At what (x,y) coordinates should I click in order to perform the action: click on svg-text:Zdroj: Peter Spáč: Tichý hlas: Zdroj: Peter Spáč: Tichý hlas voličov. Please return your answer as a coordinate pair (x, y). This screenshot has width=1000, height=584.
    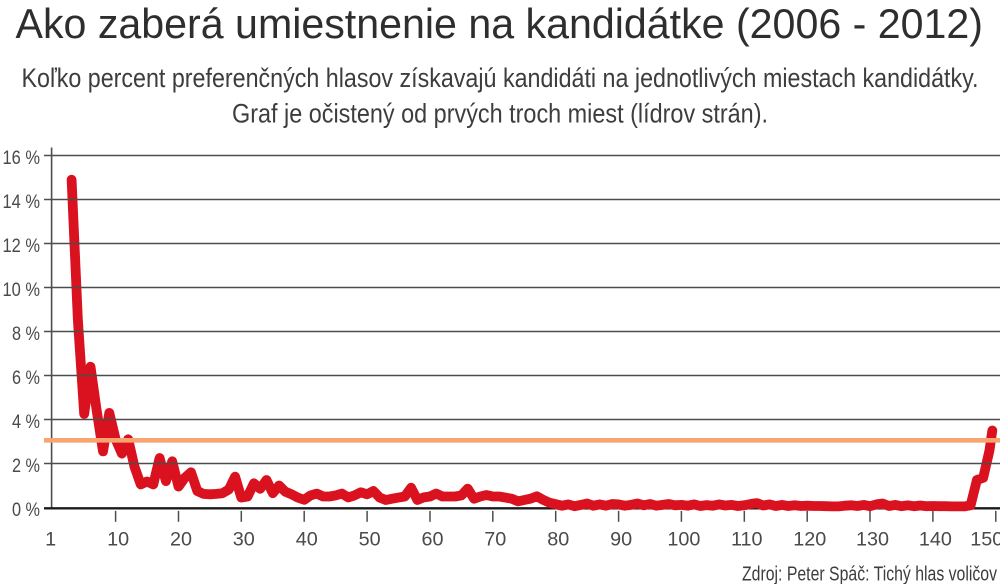
    Looking at the image, I should click on (869, 574).